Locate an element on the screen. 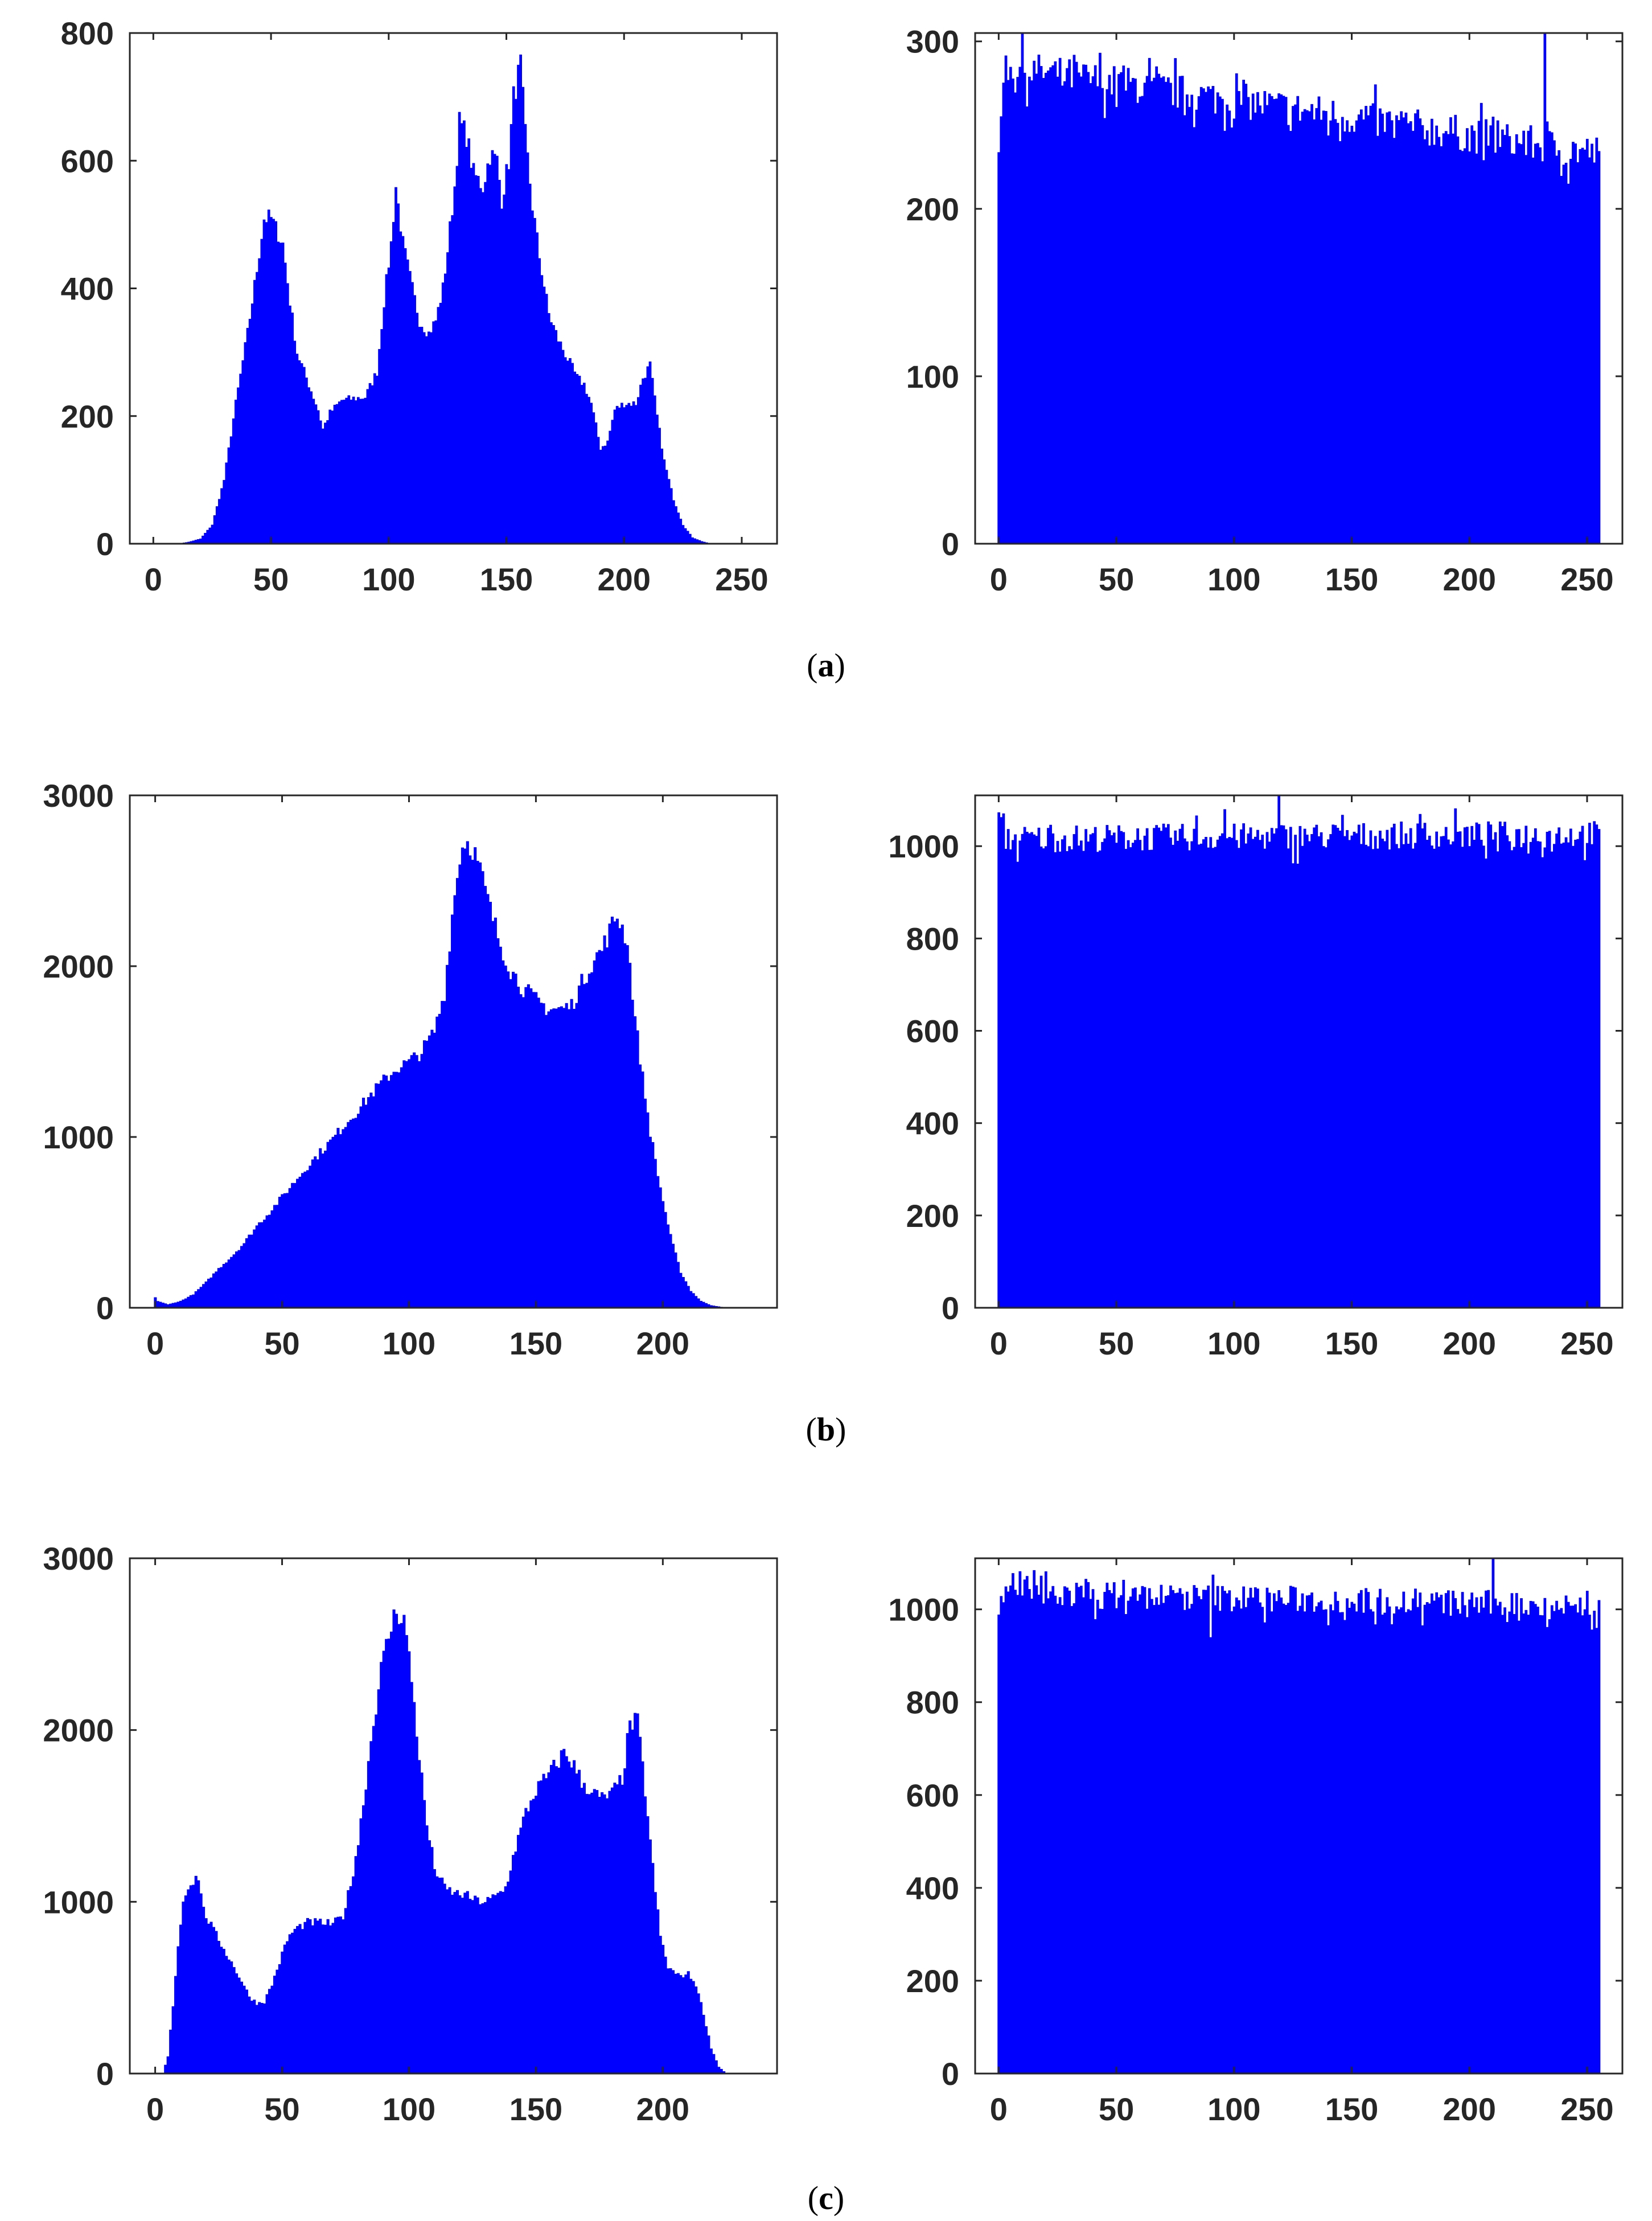 This screenshot has width=1652, height=2221. plot-frame is located at coordinates (1299, 1816).